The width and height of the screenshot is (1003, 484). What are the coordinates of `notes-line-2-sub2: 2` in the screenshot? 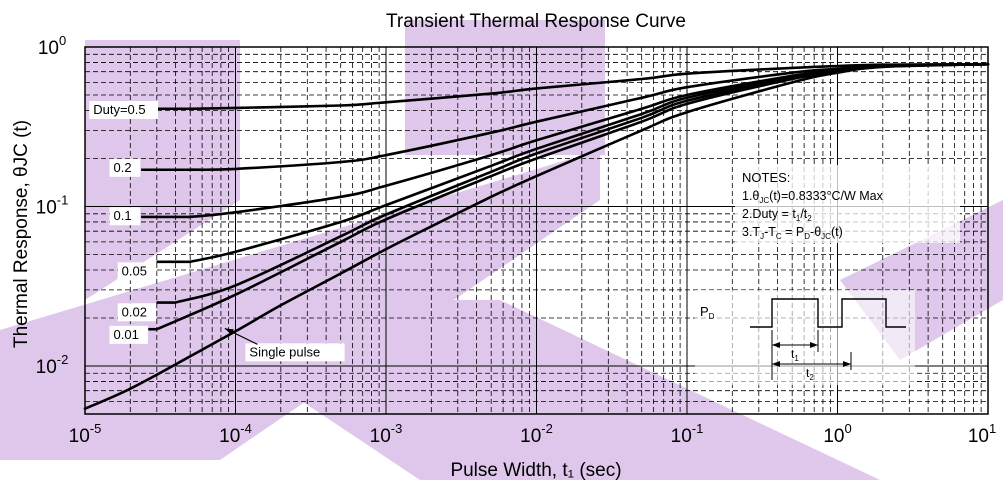 It's located at (809, 218).